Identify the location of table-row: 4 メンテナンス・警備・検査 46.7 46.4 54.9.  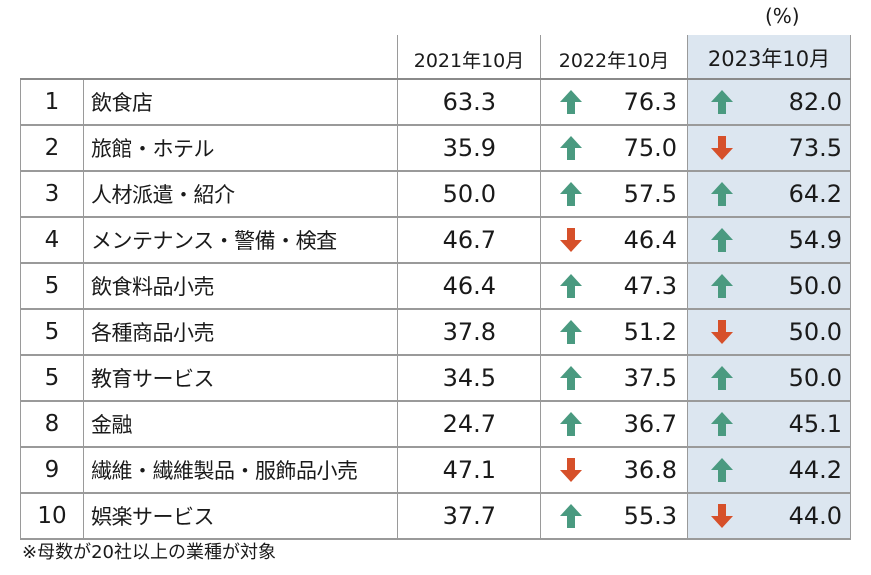
(435, 240).